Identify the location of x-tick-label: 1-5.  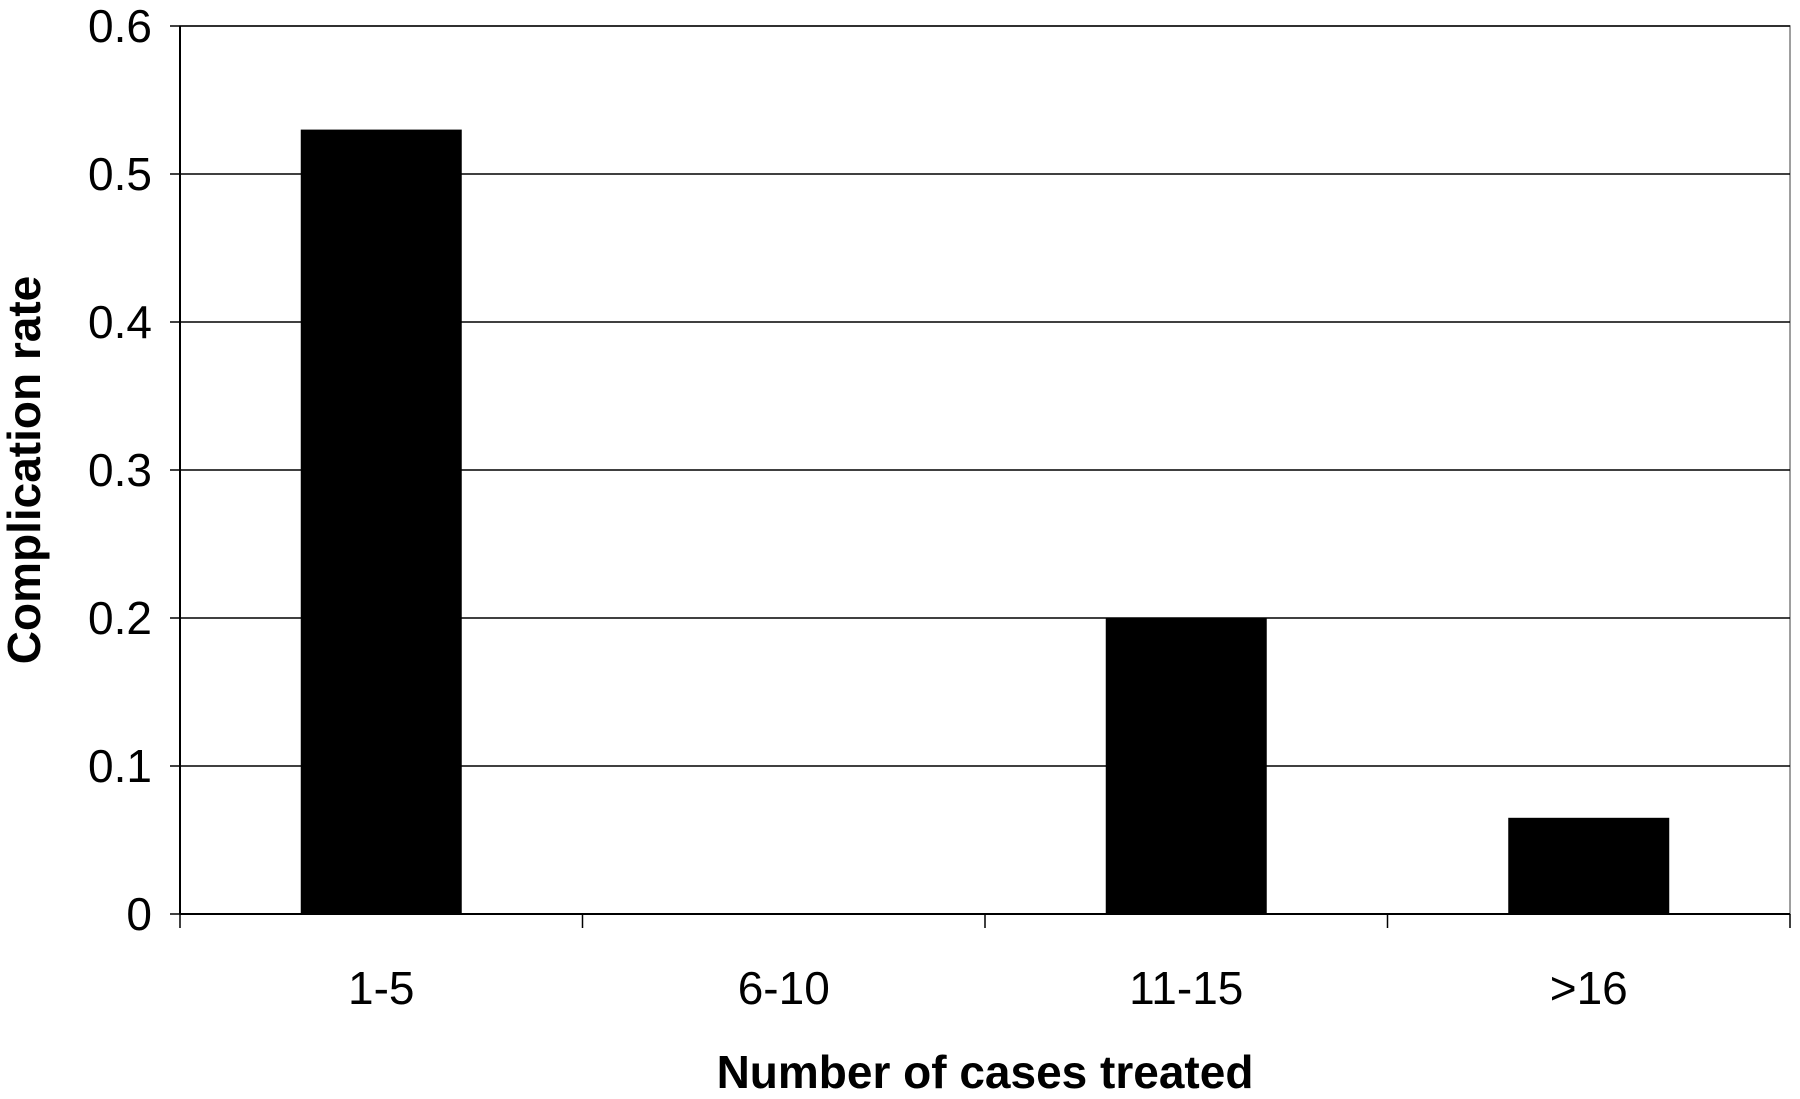
(381, 988).